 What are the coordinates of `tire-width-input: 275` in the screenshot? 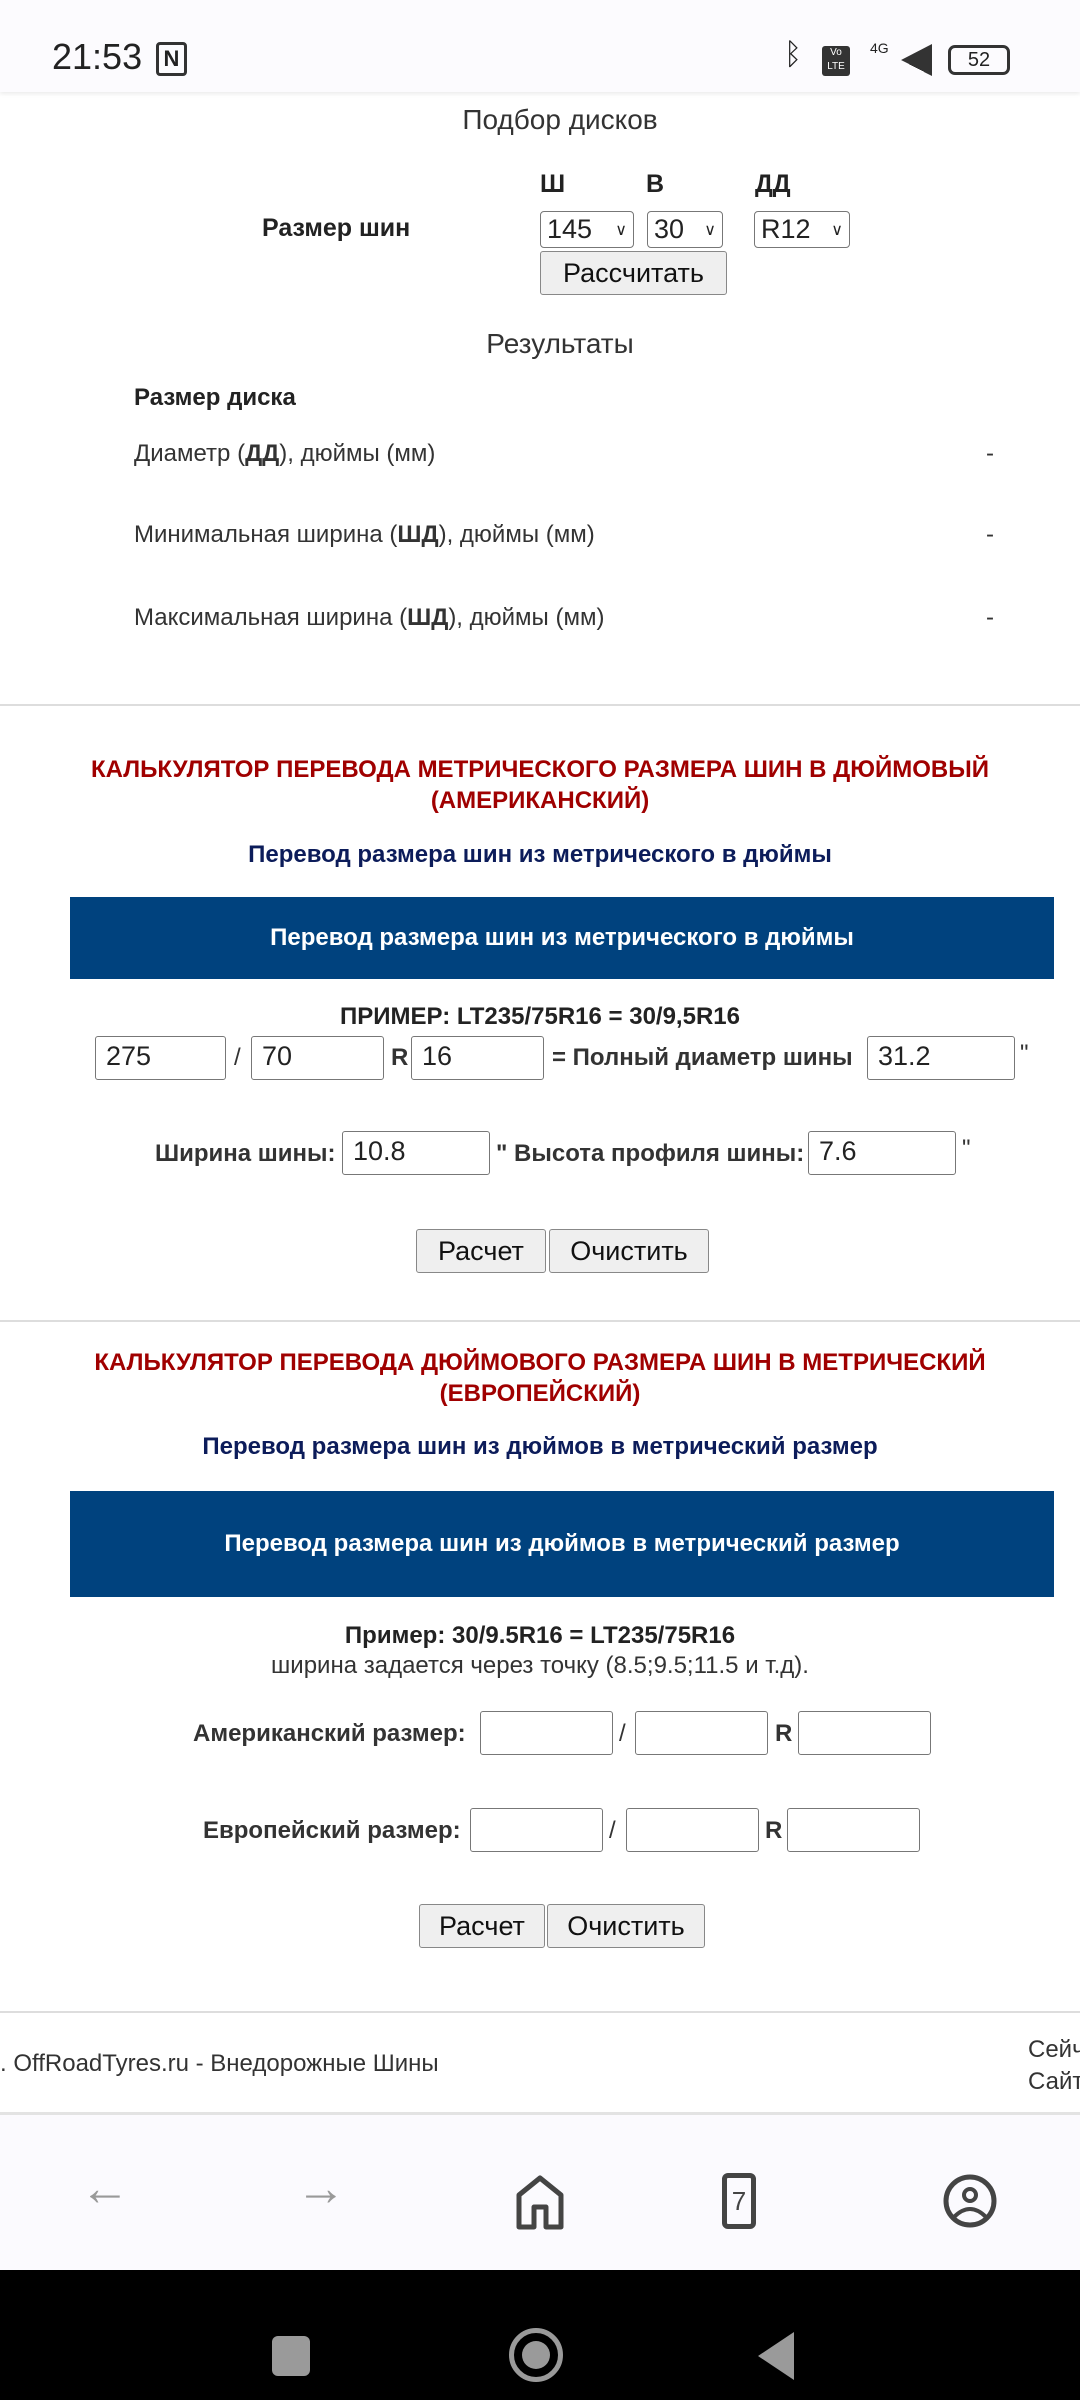 It's located at (160, 1058).